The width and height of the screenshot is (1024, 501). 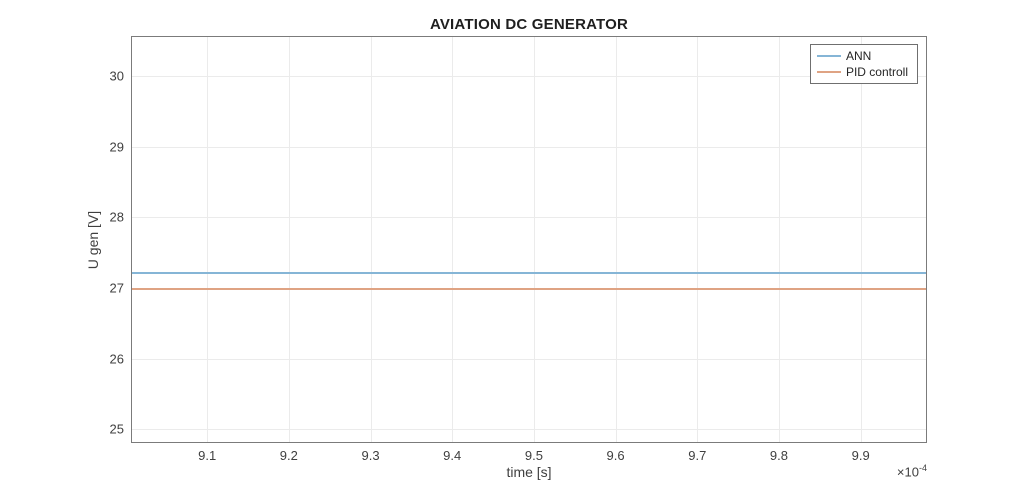 I want to click on x-tick-label: 9.5, so click(x=533, y=455).